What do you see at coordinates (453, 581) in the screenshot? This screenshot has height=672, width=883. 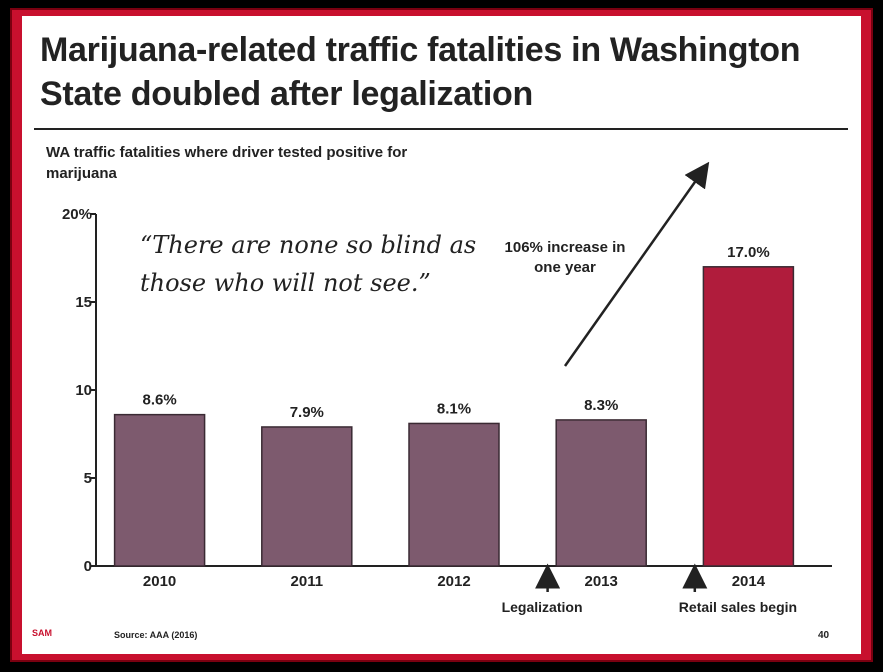 I see `category-label: 2012` at bounding box center [453, 581].